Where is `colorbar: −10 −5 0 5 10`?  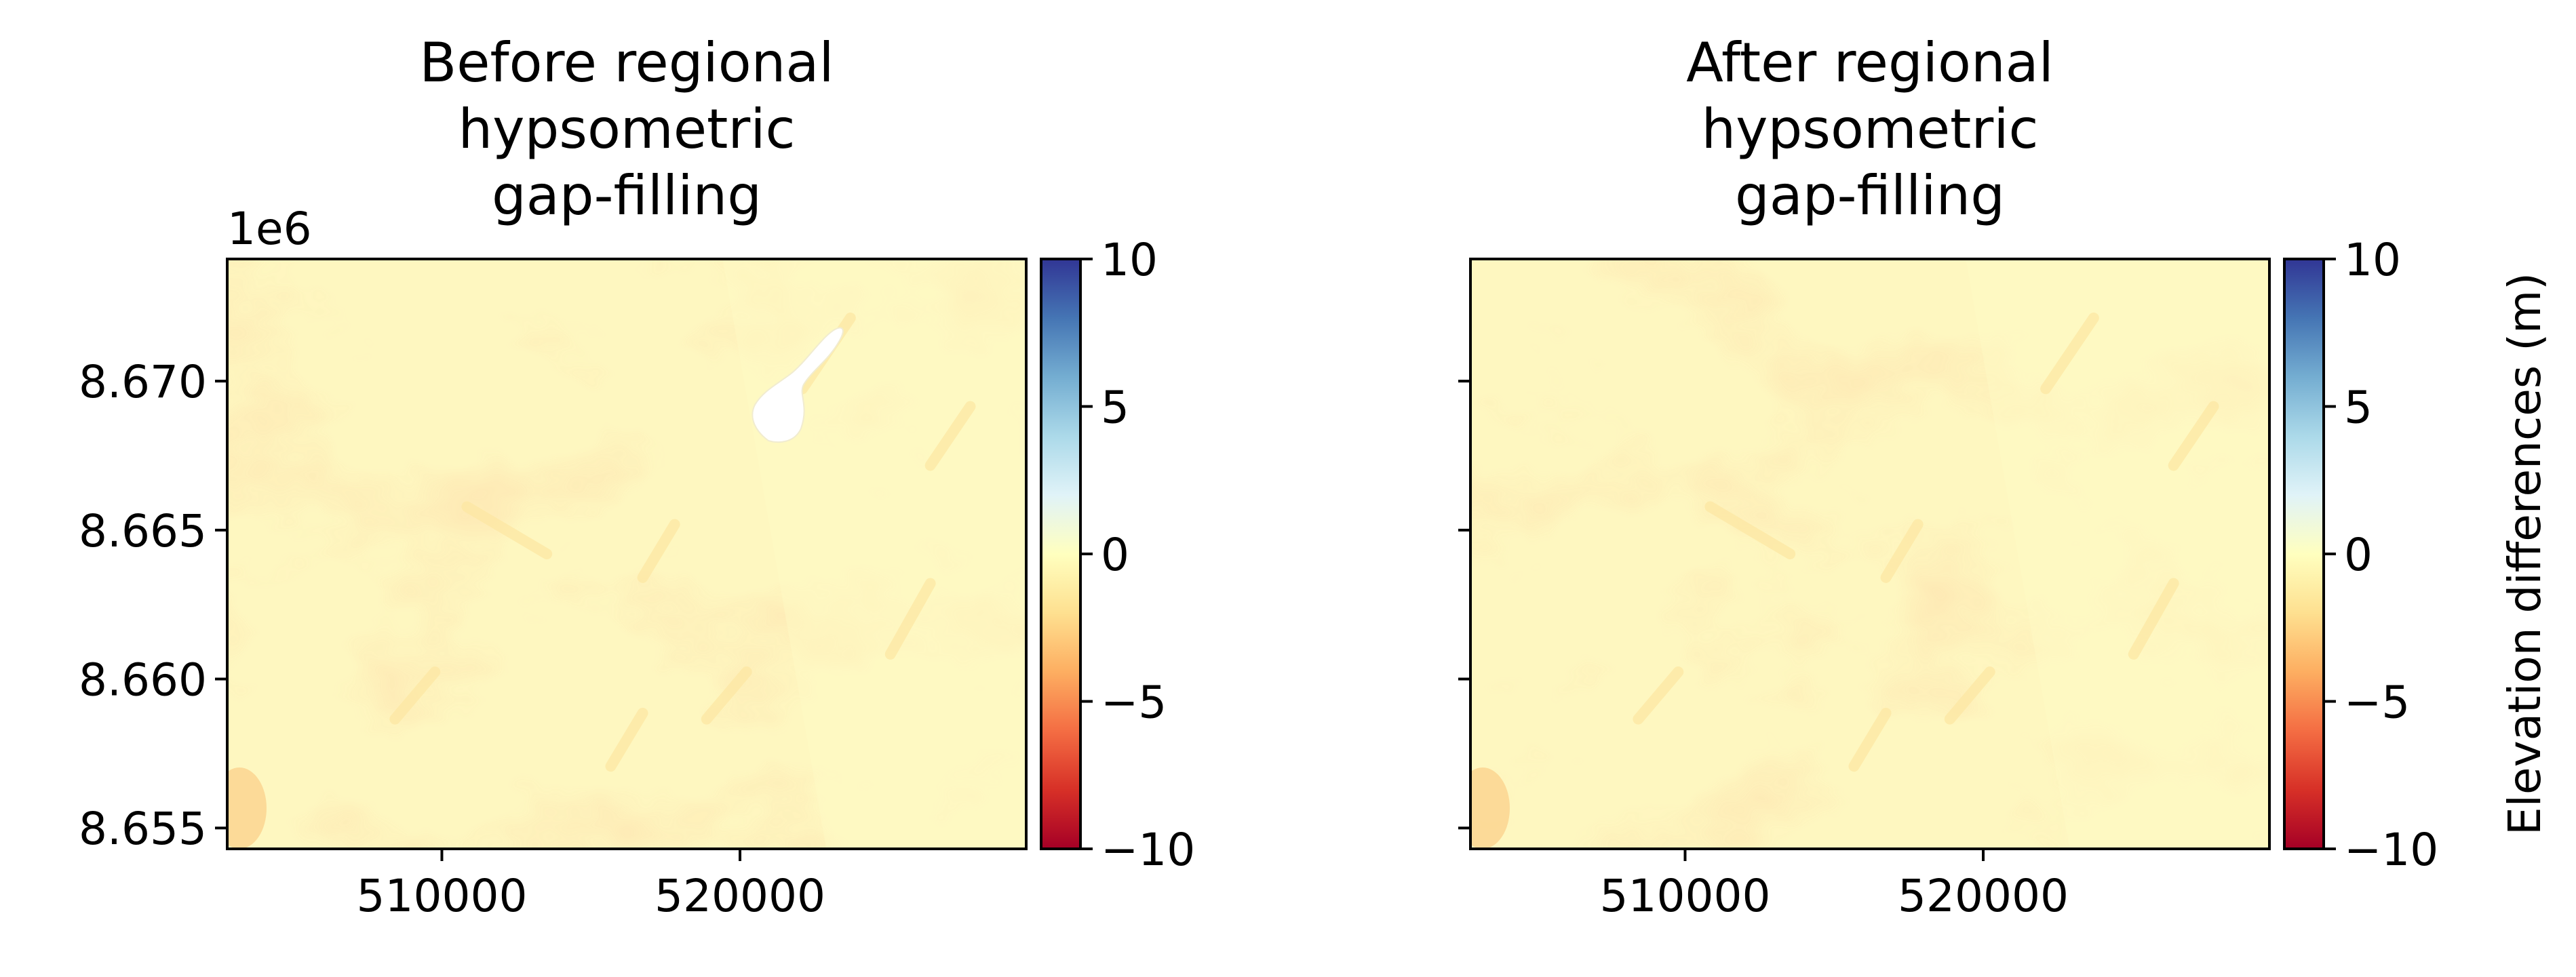
colorbar: −10 −5 0 5 10 is located at coordinates (1117, 555).